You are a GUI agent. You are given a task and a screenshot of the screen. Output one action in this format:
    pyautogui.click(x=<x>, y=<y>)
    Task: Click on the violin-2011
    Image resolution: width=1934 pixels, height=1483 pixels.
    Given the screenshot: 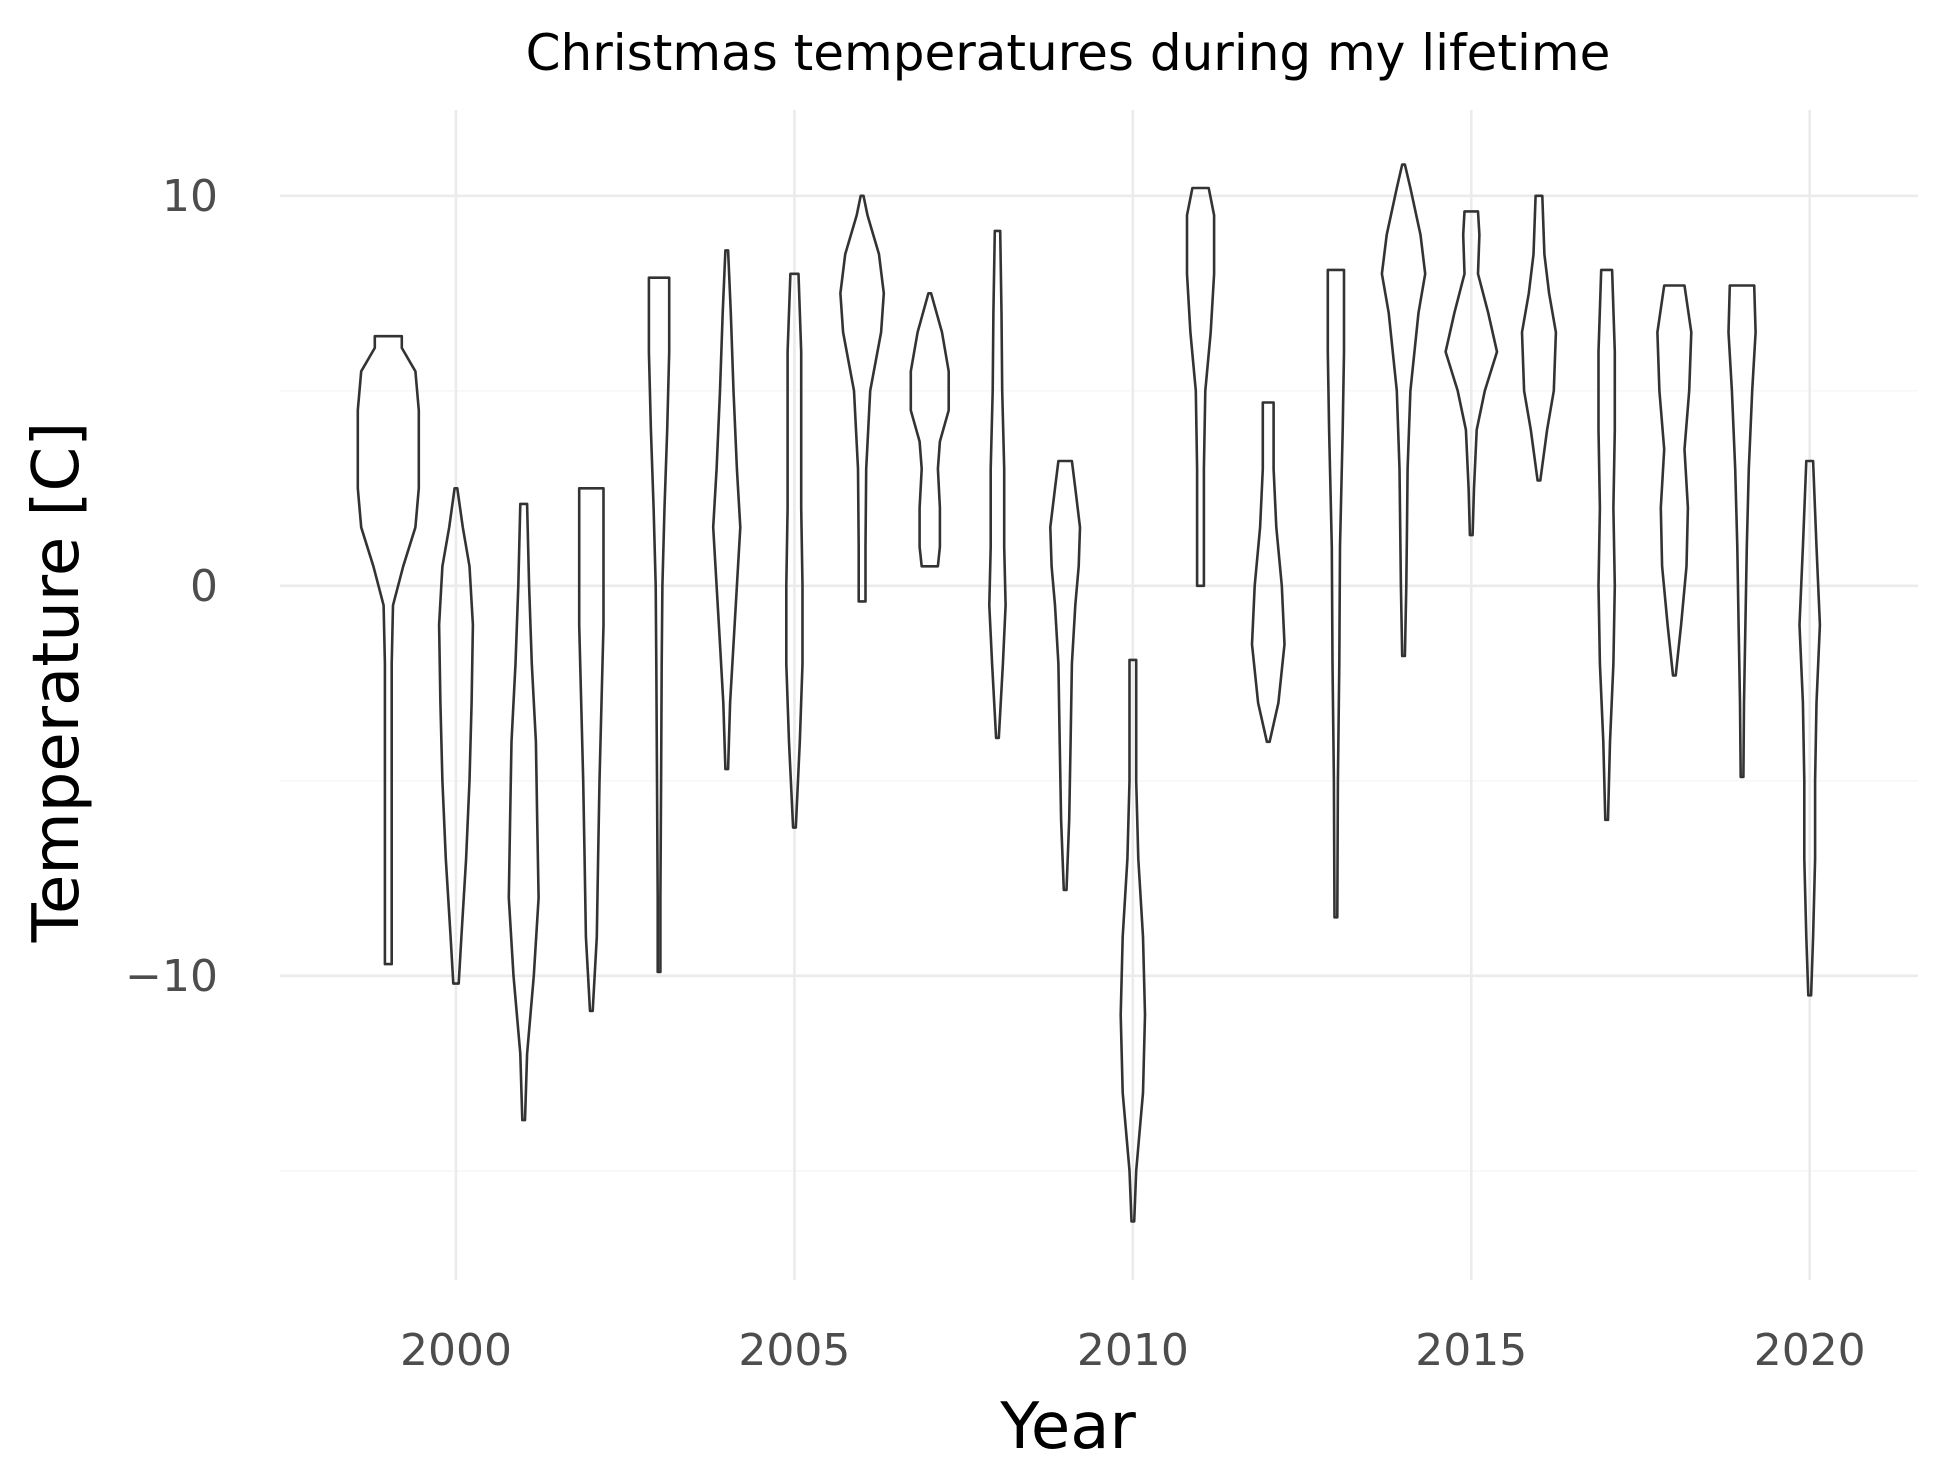 What is the action you would take?
    pyautogui.click(x=1200, y=387)
    